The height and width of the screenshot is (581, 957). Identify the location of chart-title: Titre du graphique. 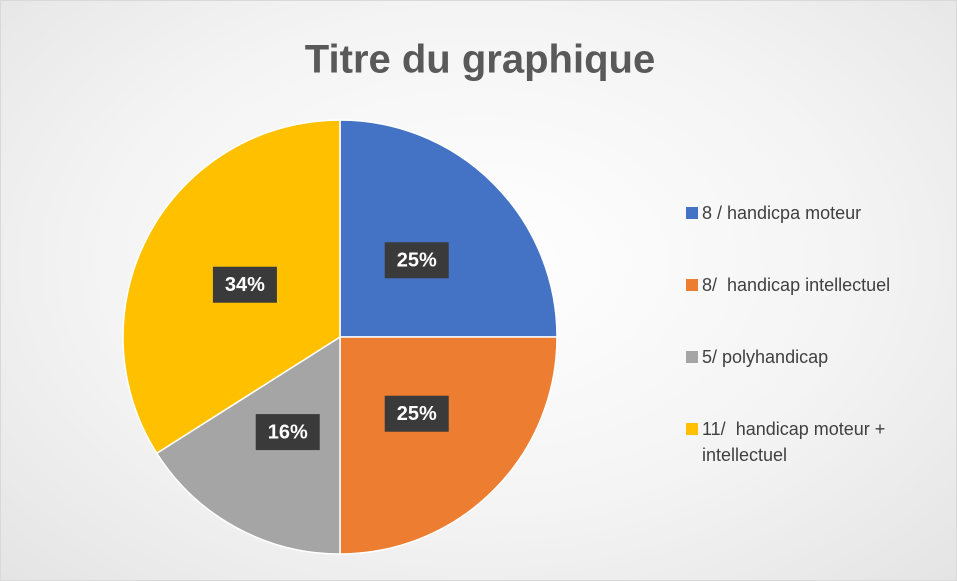
(480, 60).